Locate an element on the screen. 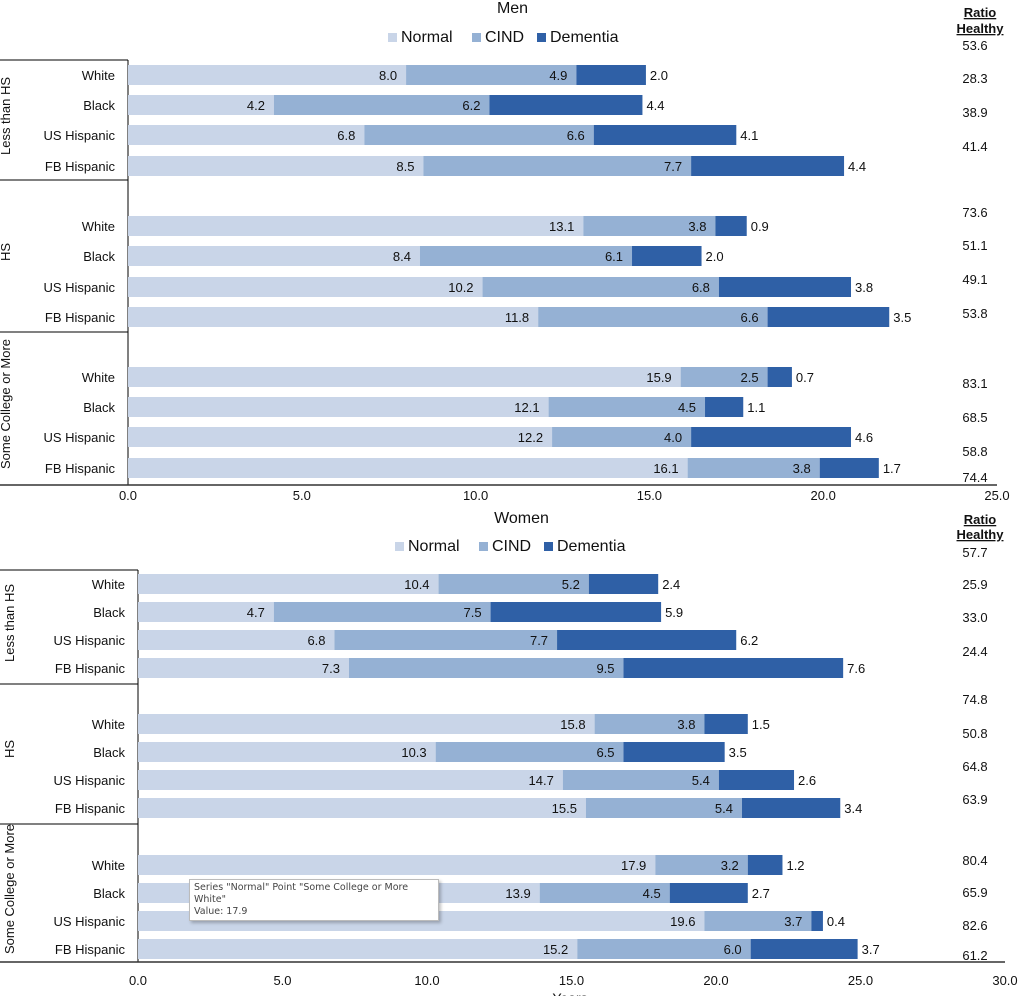  ratio-value: 73.6 is located at coordinates (974, 212).